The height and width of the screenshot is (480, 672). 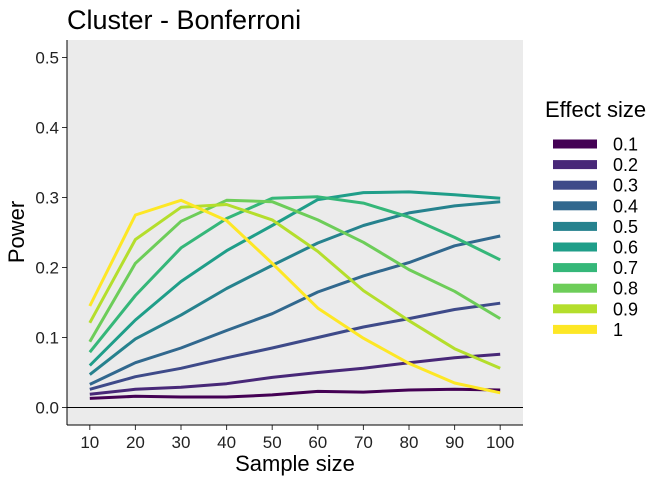 I want to click on x-tick-label: 20, so click(x=135, y=442).